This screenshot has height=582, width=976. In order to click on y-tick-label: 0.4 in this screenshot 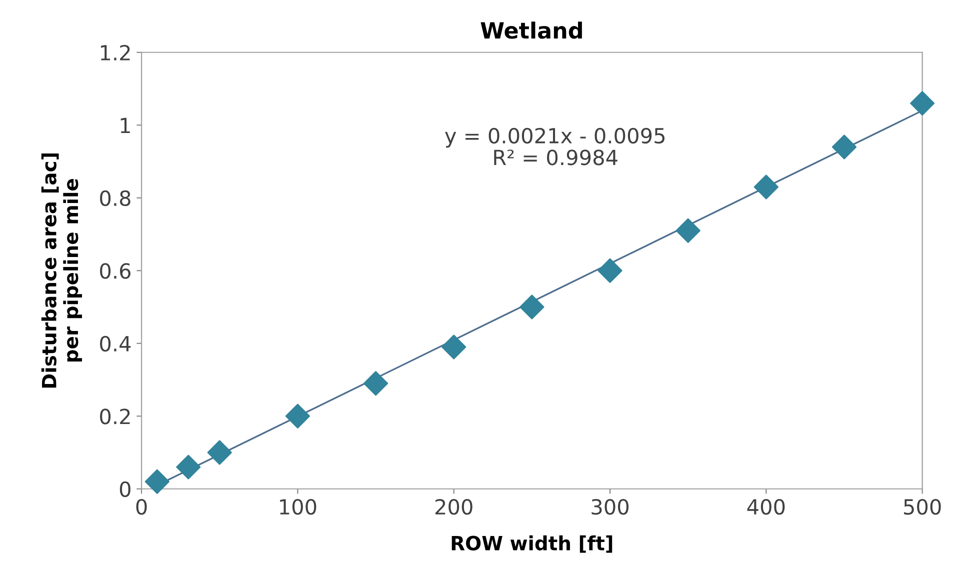, I will do `click(115, 344)`.